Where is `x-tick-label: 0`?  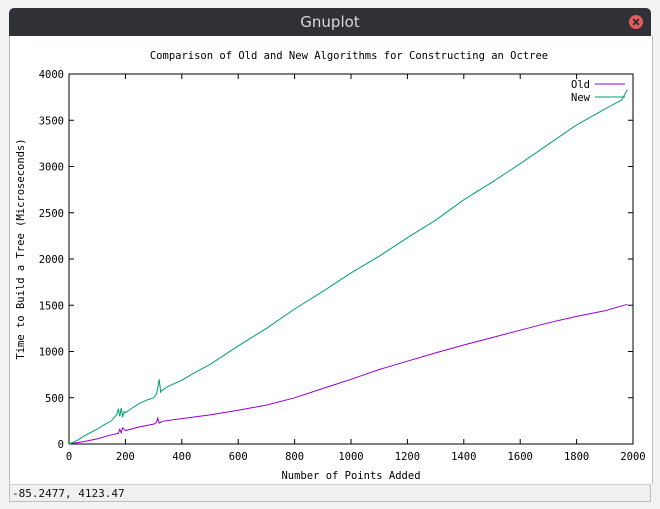 x-tick-label: 0 is located at coordinates (69, 457).